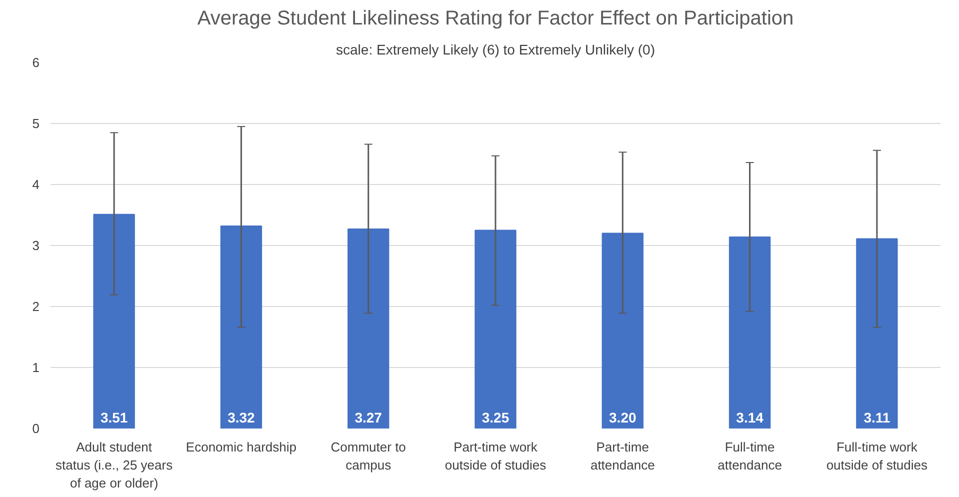 This screenshot has height=497, width=959. I want to click on y-tick-label: 1, so click(36, 367).